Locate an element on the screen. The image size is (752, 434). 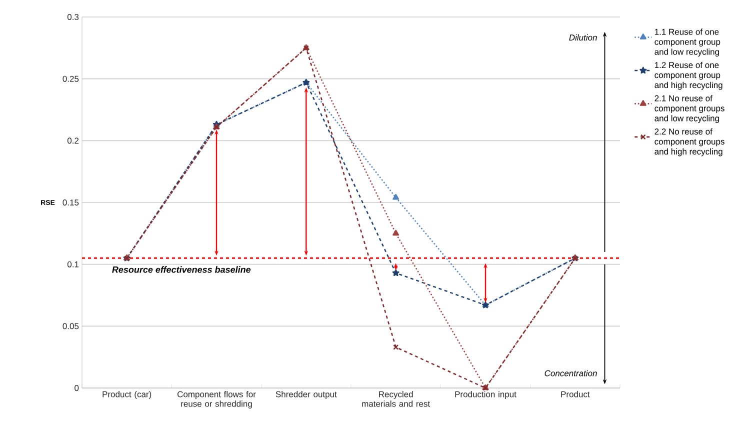
x-tick-label: Product is located at coordinates (575, 394).